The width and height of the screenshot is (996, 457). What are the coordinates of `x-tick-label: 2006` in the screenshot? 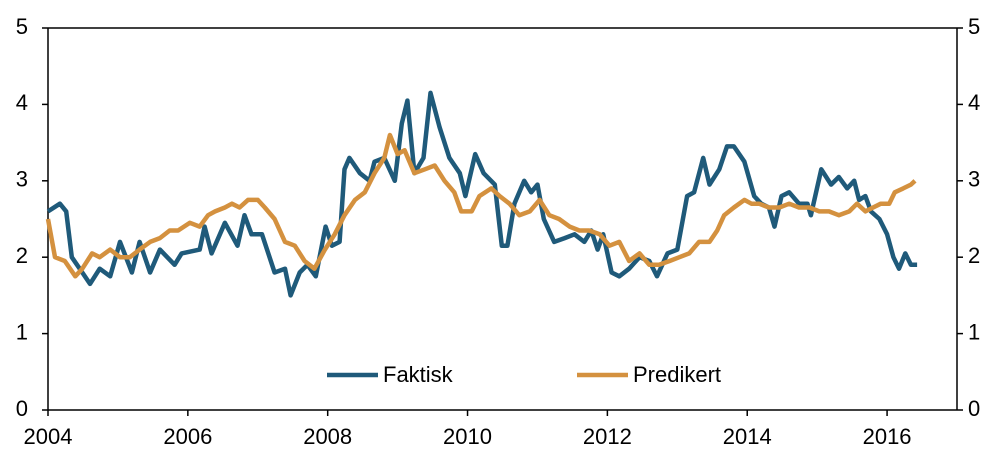 It's located at (187, 436).